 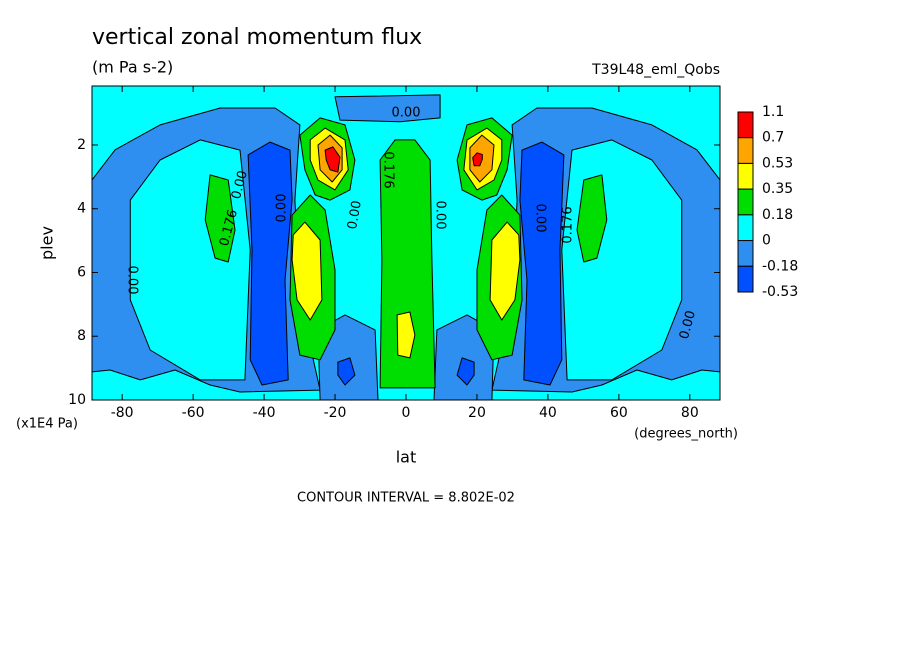 I want to click on x-tick-label: -80, so click(x=122, y=413).